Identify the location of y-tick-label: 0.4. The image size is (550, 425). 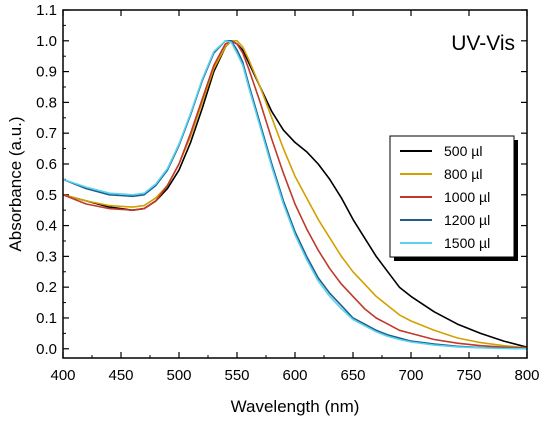
(46, 226).